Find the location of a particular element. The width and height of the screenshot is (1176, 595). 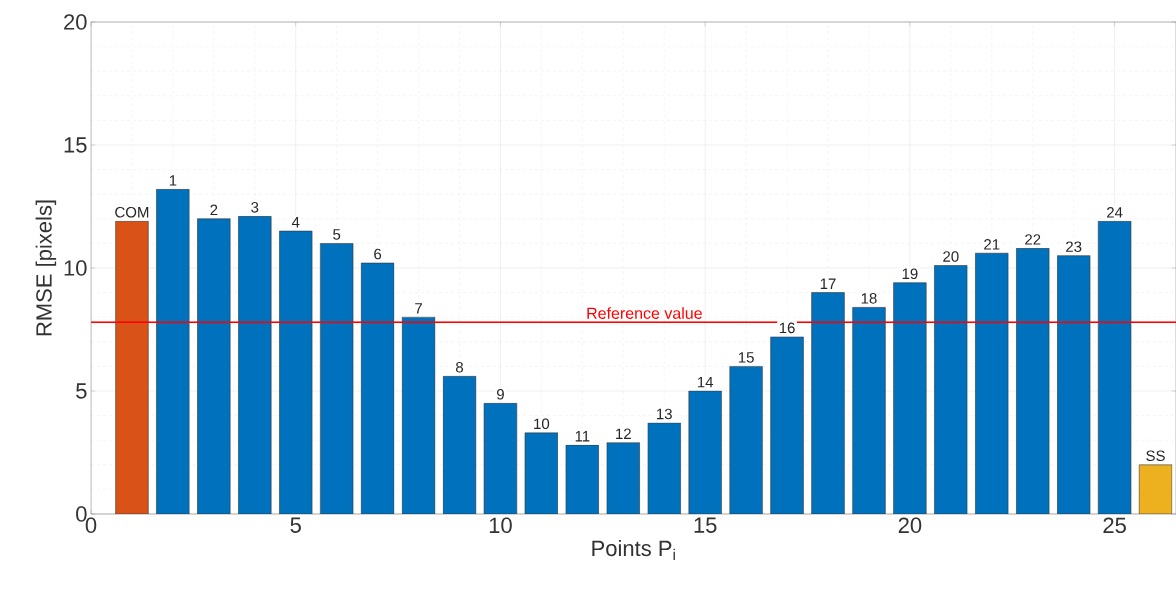

y-axis-title: RMSE [pixels] is located at coordinates (46, 268).